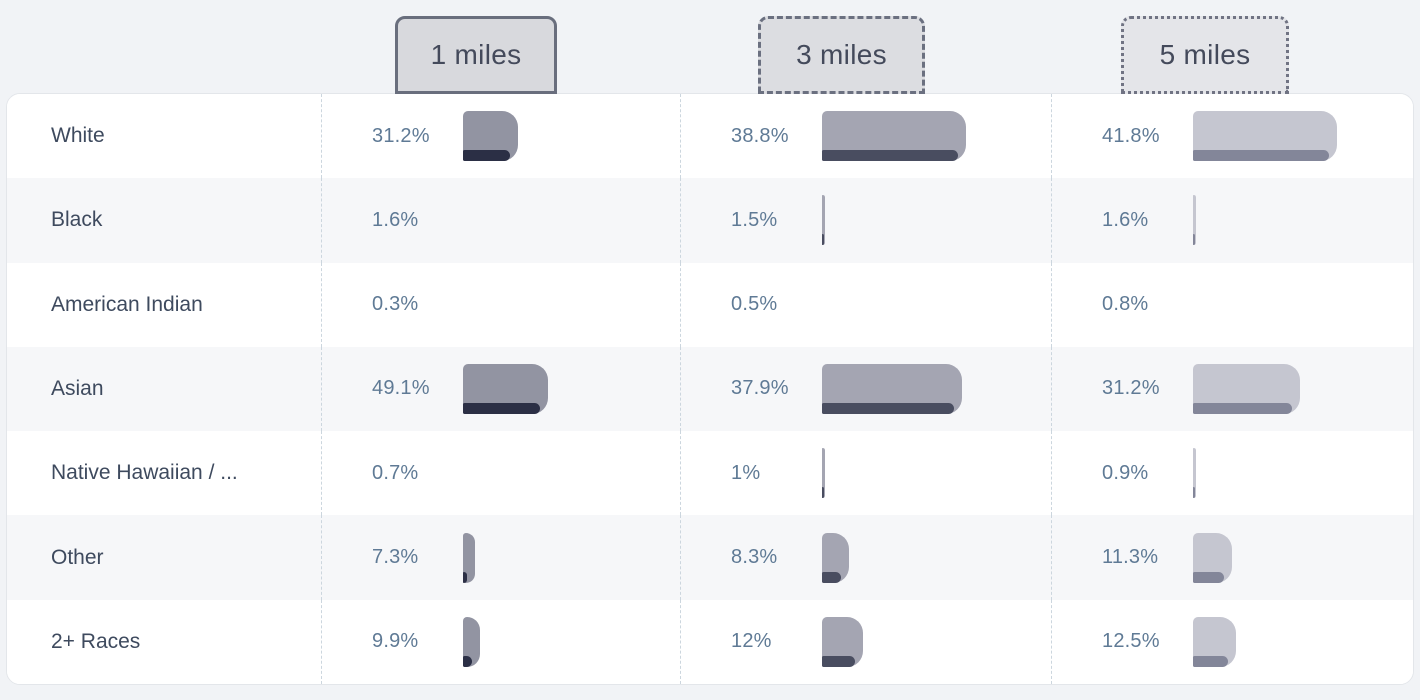 The width and height of the screenshot is (1420, 700). What do you see at coordinates (746, 472) in the screenshot?
I see `percent-value: 1%` at bounding box center [746, 472].